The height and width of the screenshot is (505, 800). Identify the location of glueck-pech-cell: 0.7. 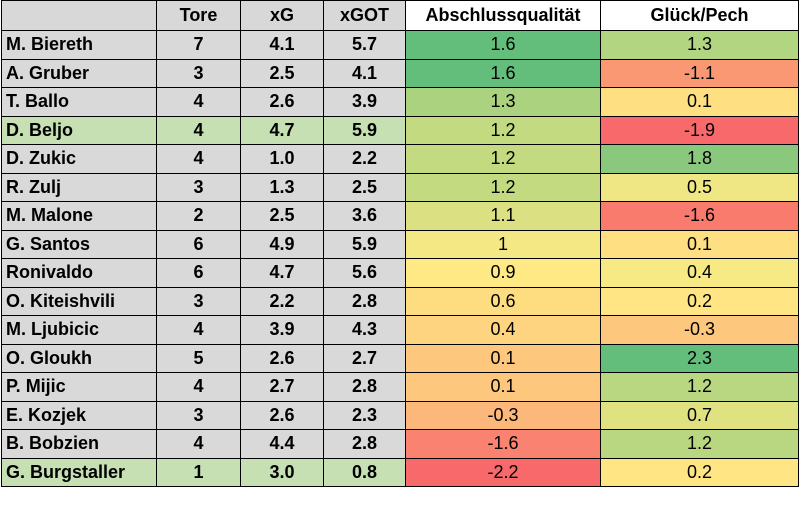
(699, 415).